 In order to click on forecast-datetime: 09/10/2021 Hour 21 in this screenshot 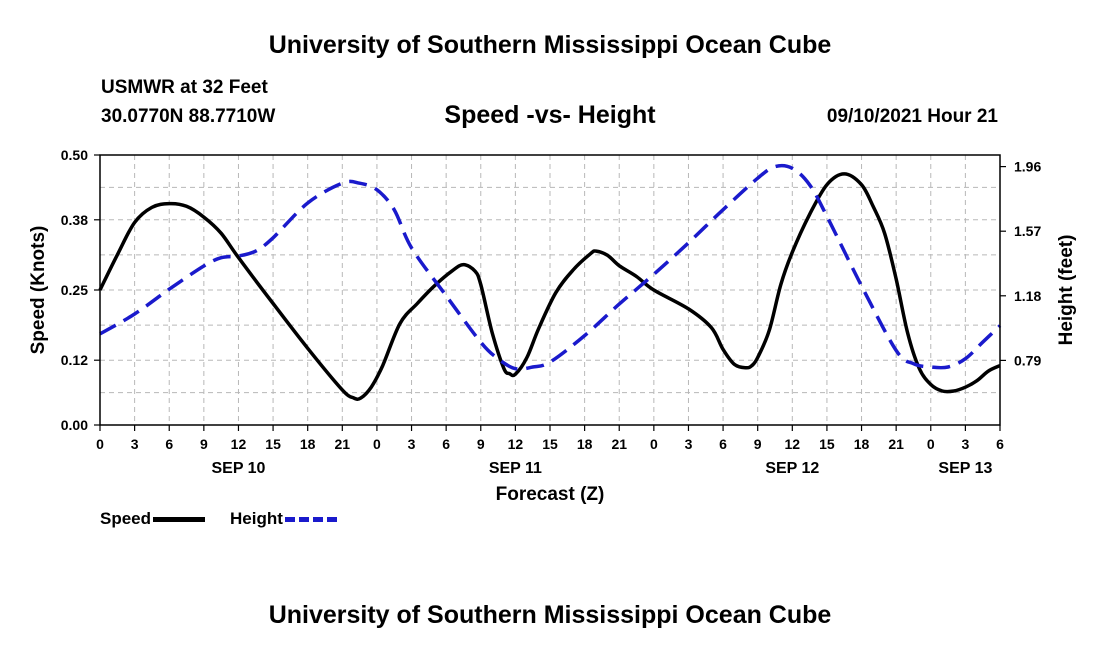, I will do `click(912, 116)`.